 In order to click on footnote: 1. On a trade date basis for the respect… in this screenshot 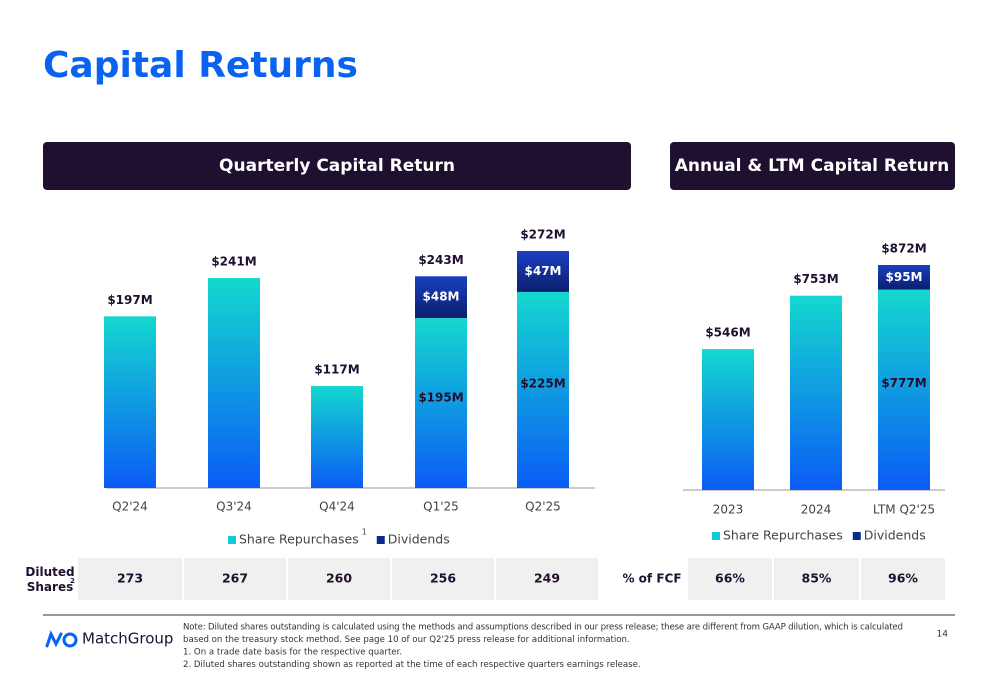, I will do `click(292, 653)`.